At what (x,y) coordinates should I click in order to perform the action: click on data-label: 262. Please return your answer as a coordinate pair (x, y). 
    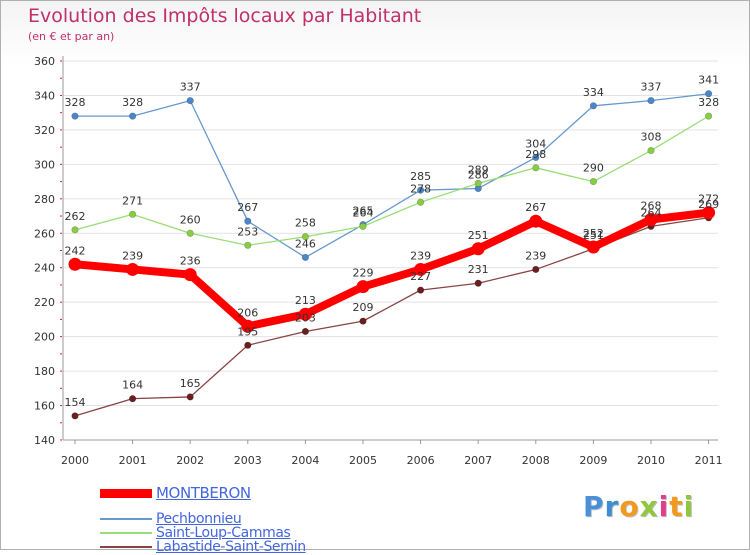
    Looking at the image, I should click on (75, 216).